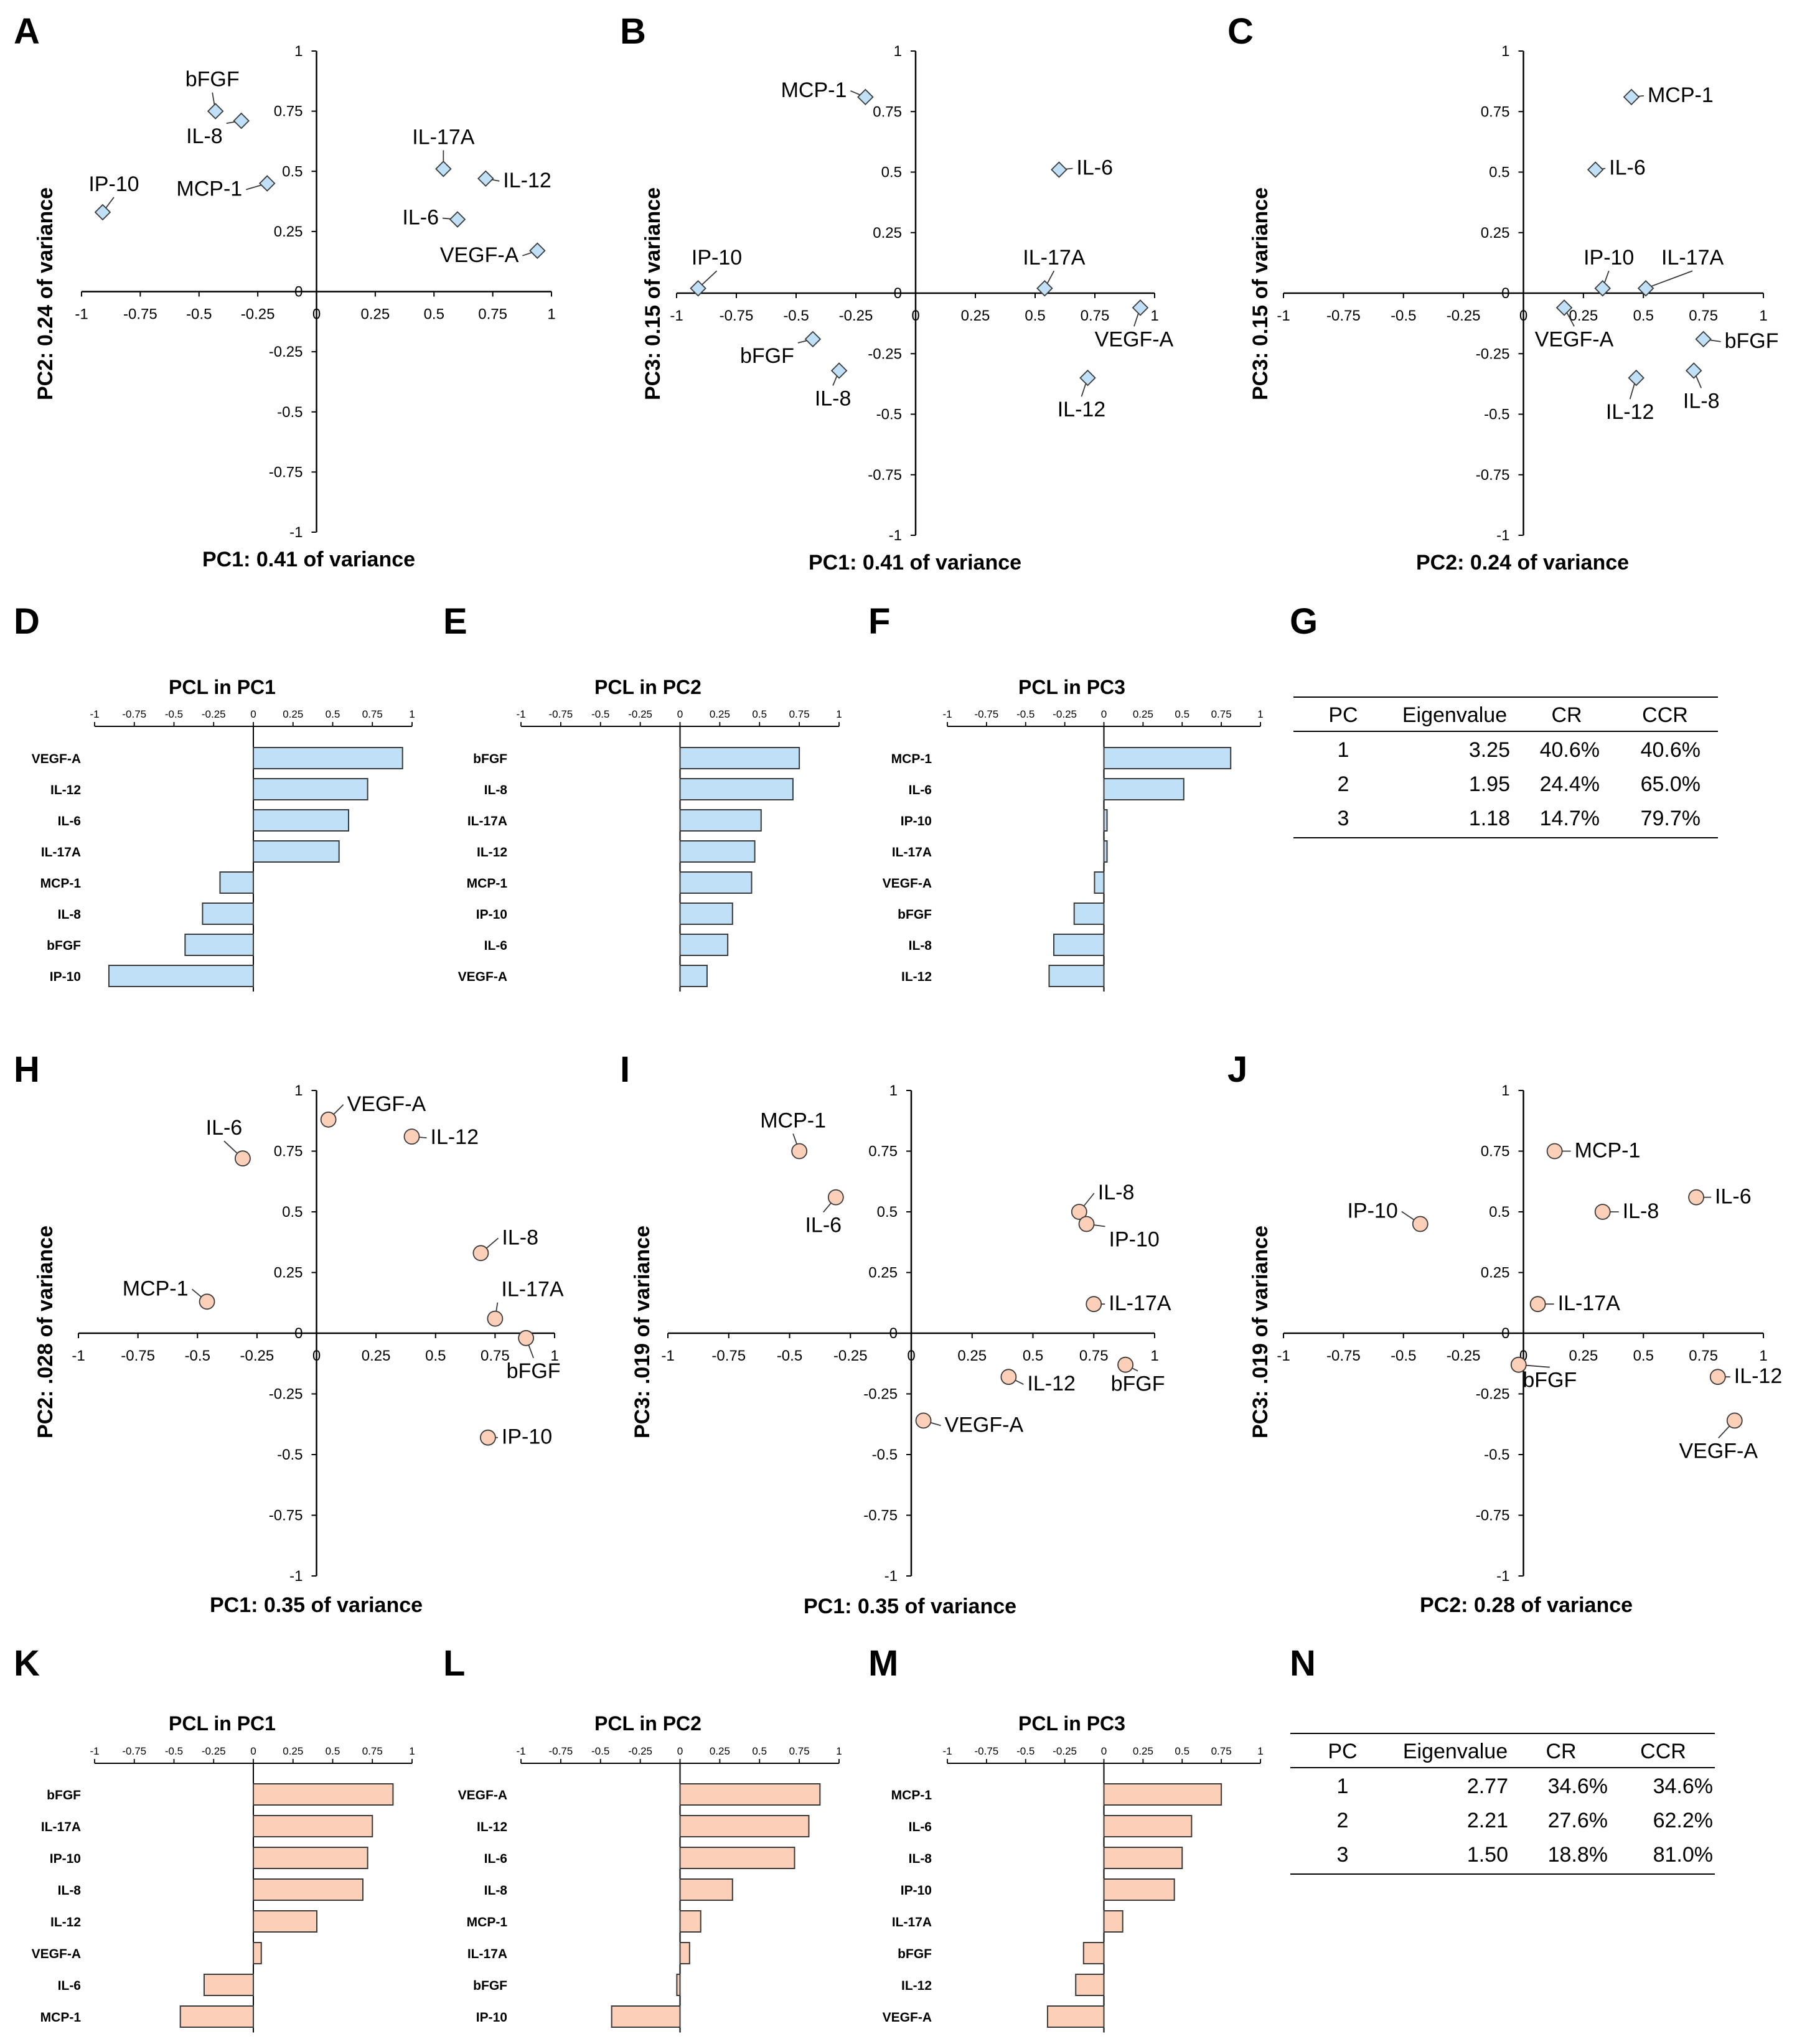 The width and height of the screenshot is (1797, 2044). What do you see at coordinates (647, 1723) in the screenshot?
I see `bar-chart-title: PCL in PC2` at bounding box center [647, 1723].